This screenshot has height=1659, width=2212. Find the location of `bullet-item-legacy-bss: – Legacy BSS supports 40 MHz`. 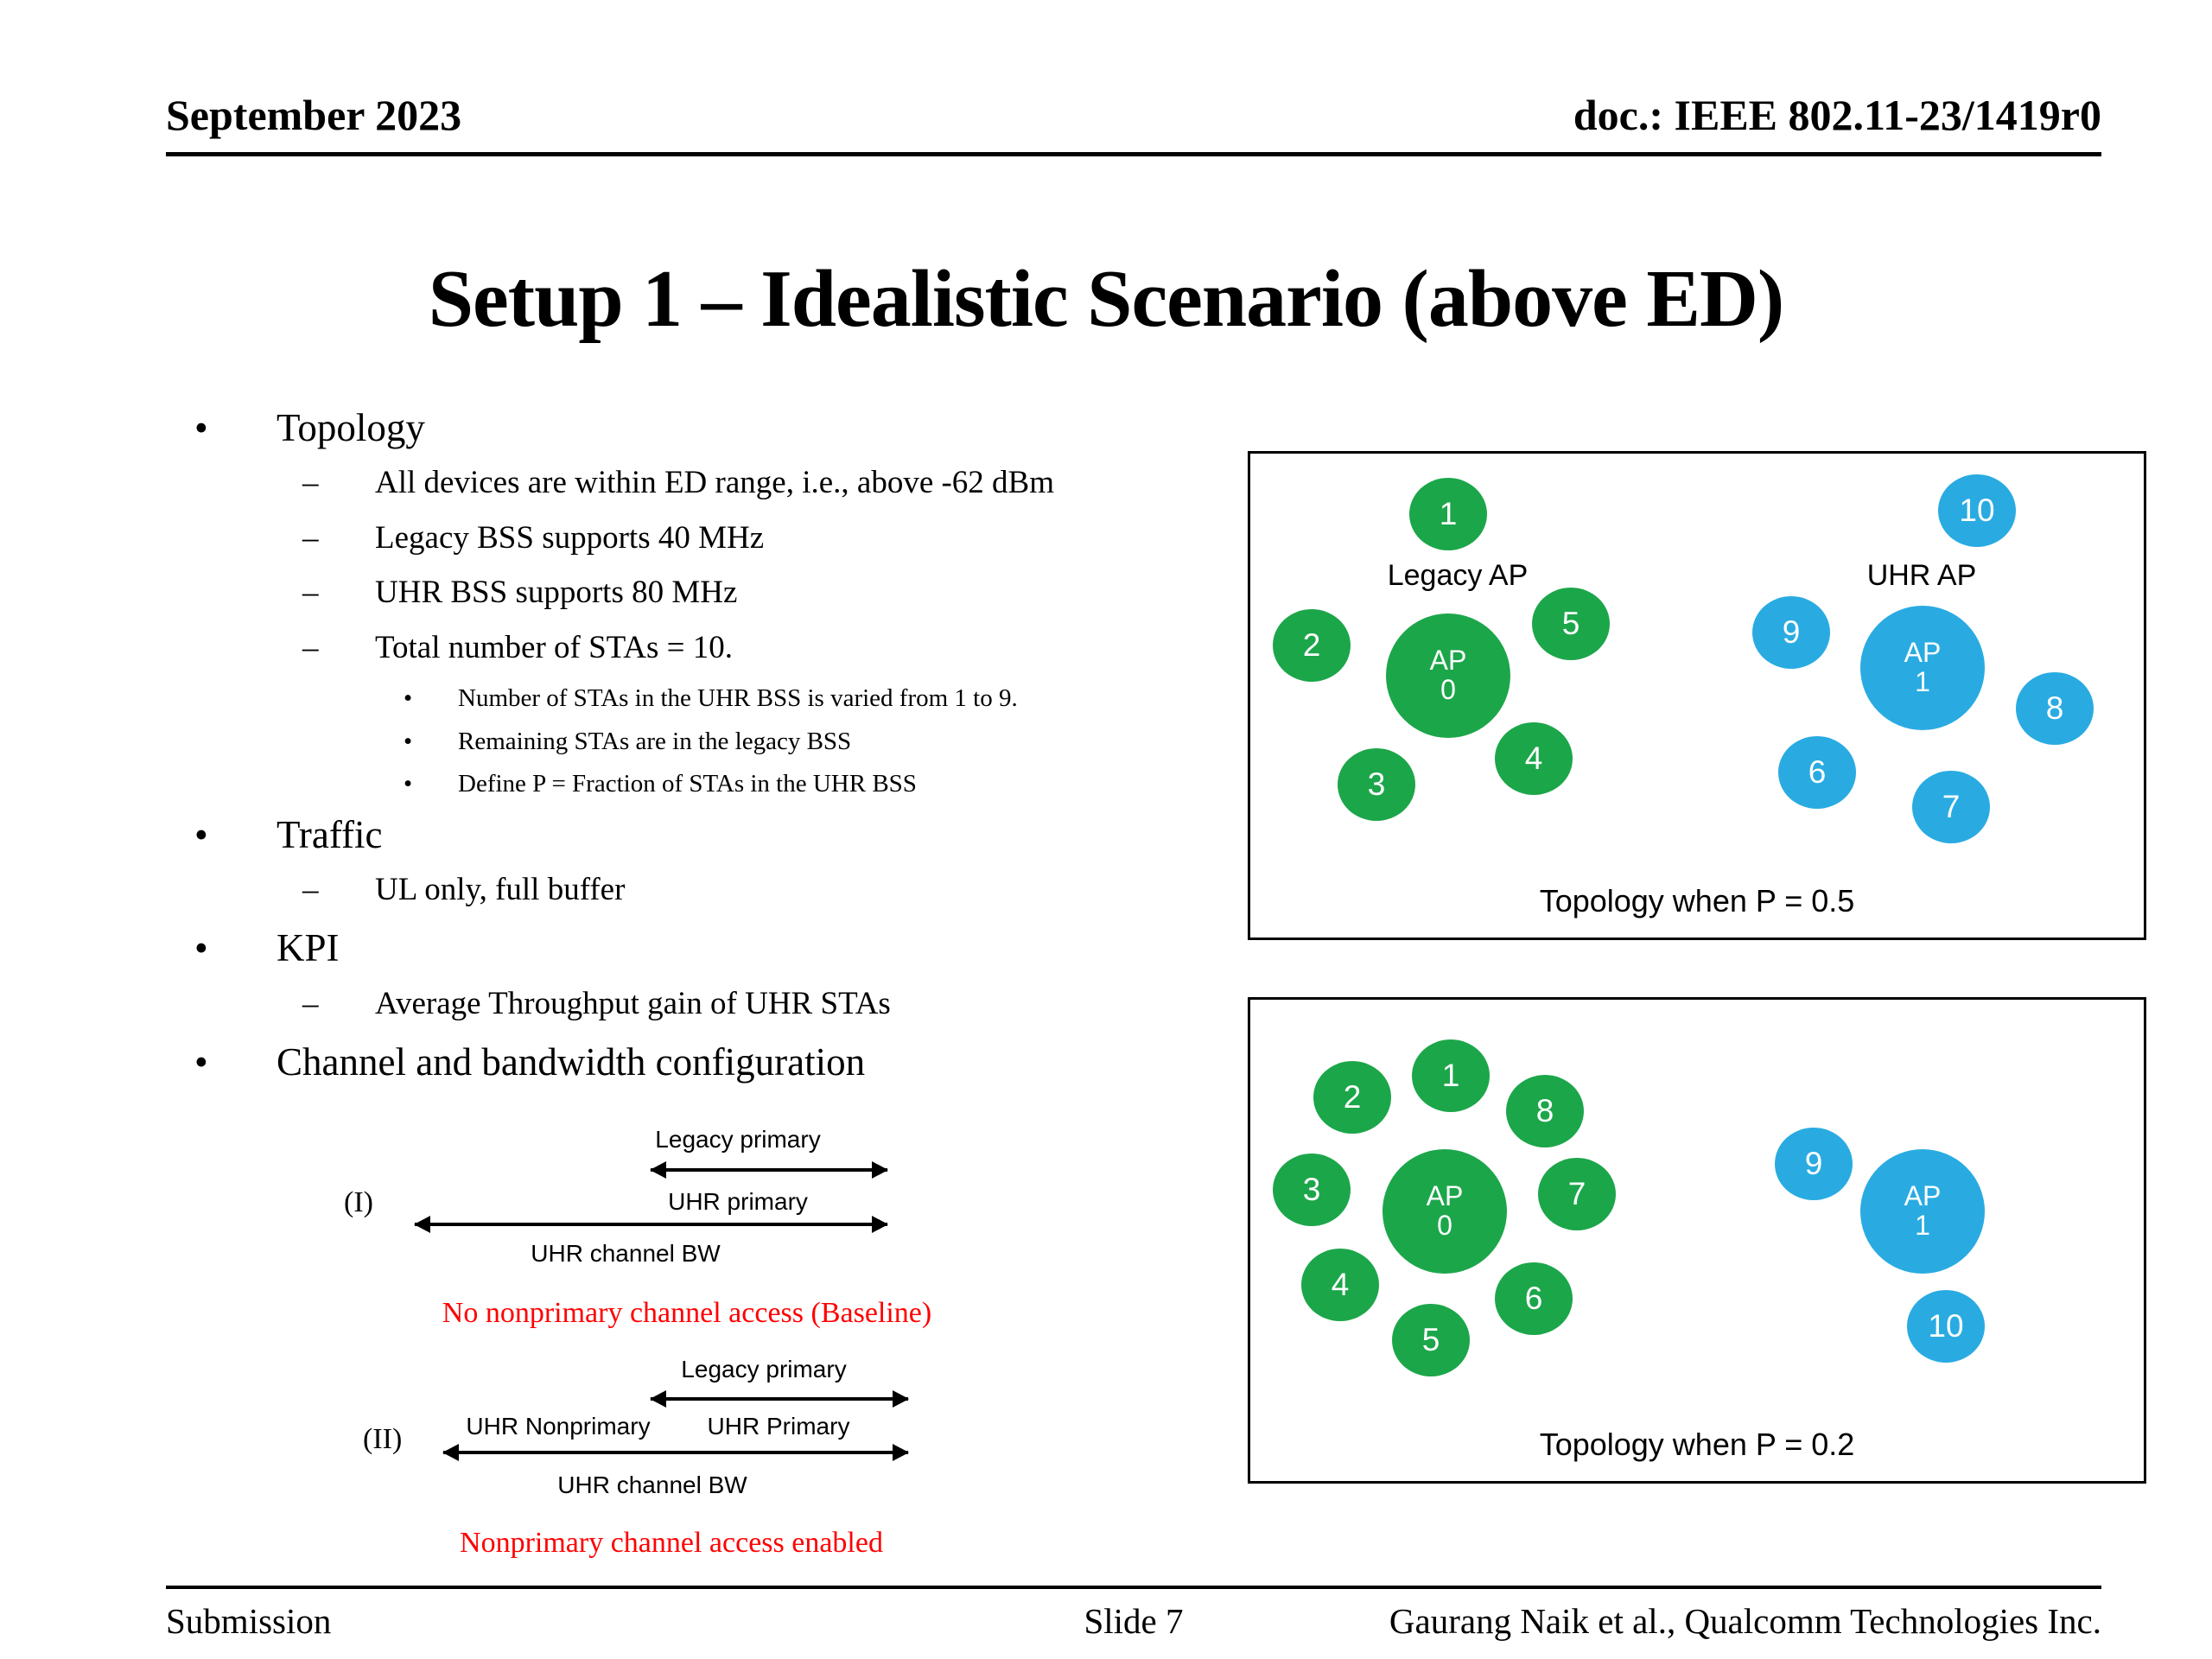

bullet-item-legacy-bss: – Legacy BSS supports 40 MHz is located at coordinates (712, 538).